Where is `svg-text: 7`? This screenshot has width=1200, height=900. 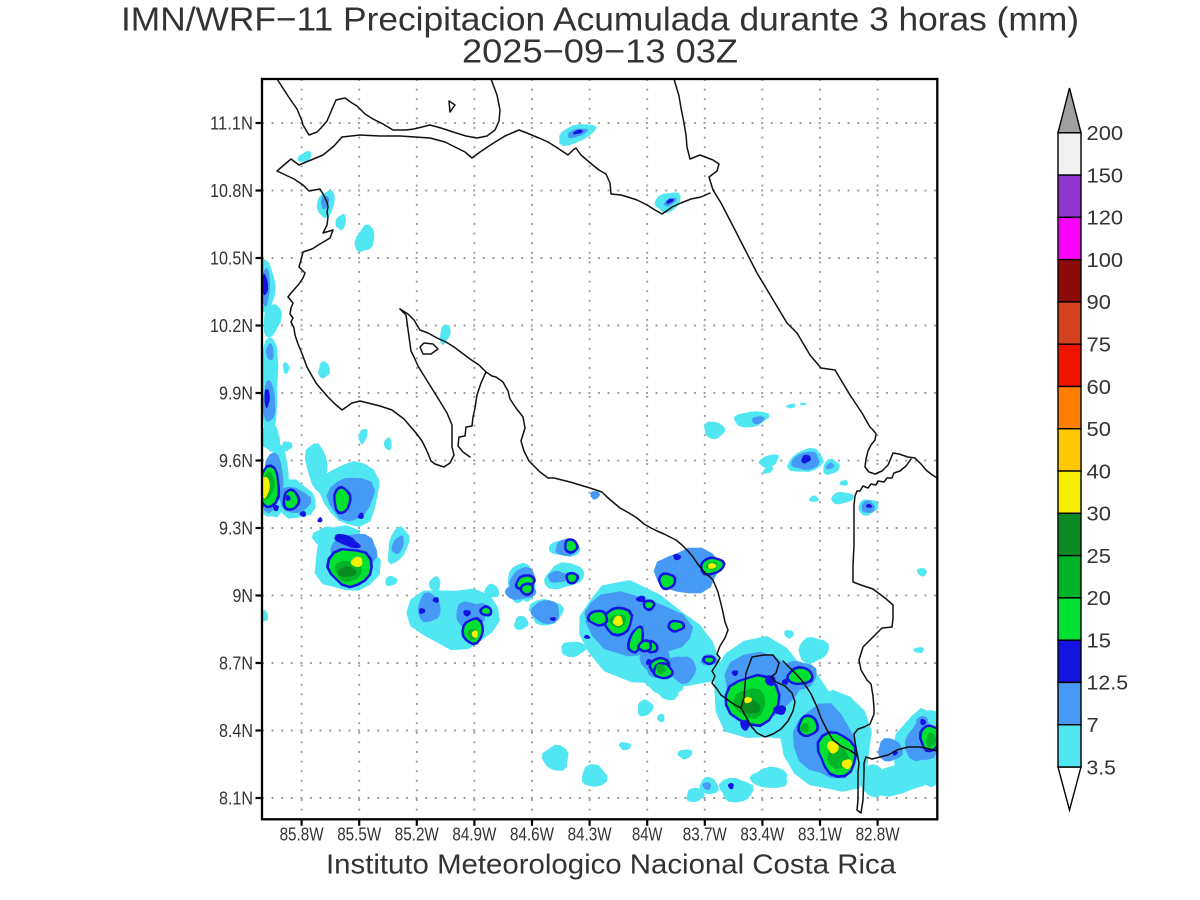
svg-text: 7 is located at coordinates (1093, 725).